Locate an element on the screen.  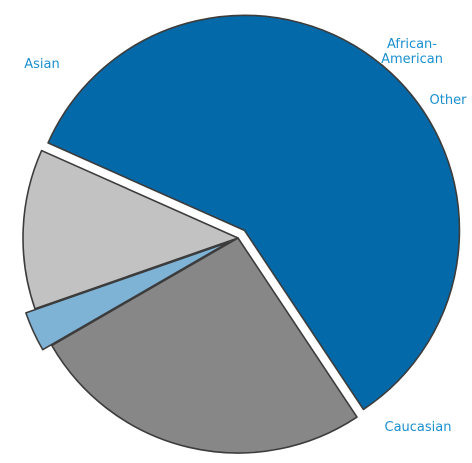
slice-label-asian: Asian is located at coordinates (41, 64).